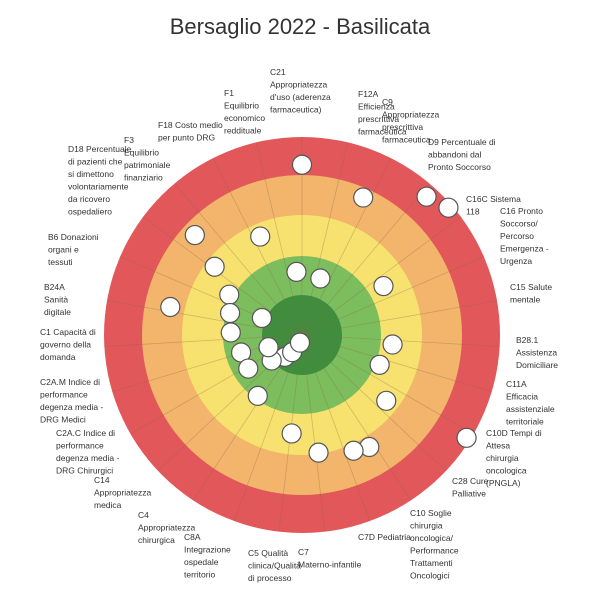  Describe the element at coordinates (73, 249) in the screenshot. I see `indicator-label: B6 Donazioni organi e tessuti` at that location.